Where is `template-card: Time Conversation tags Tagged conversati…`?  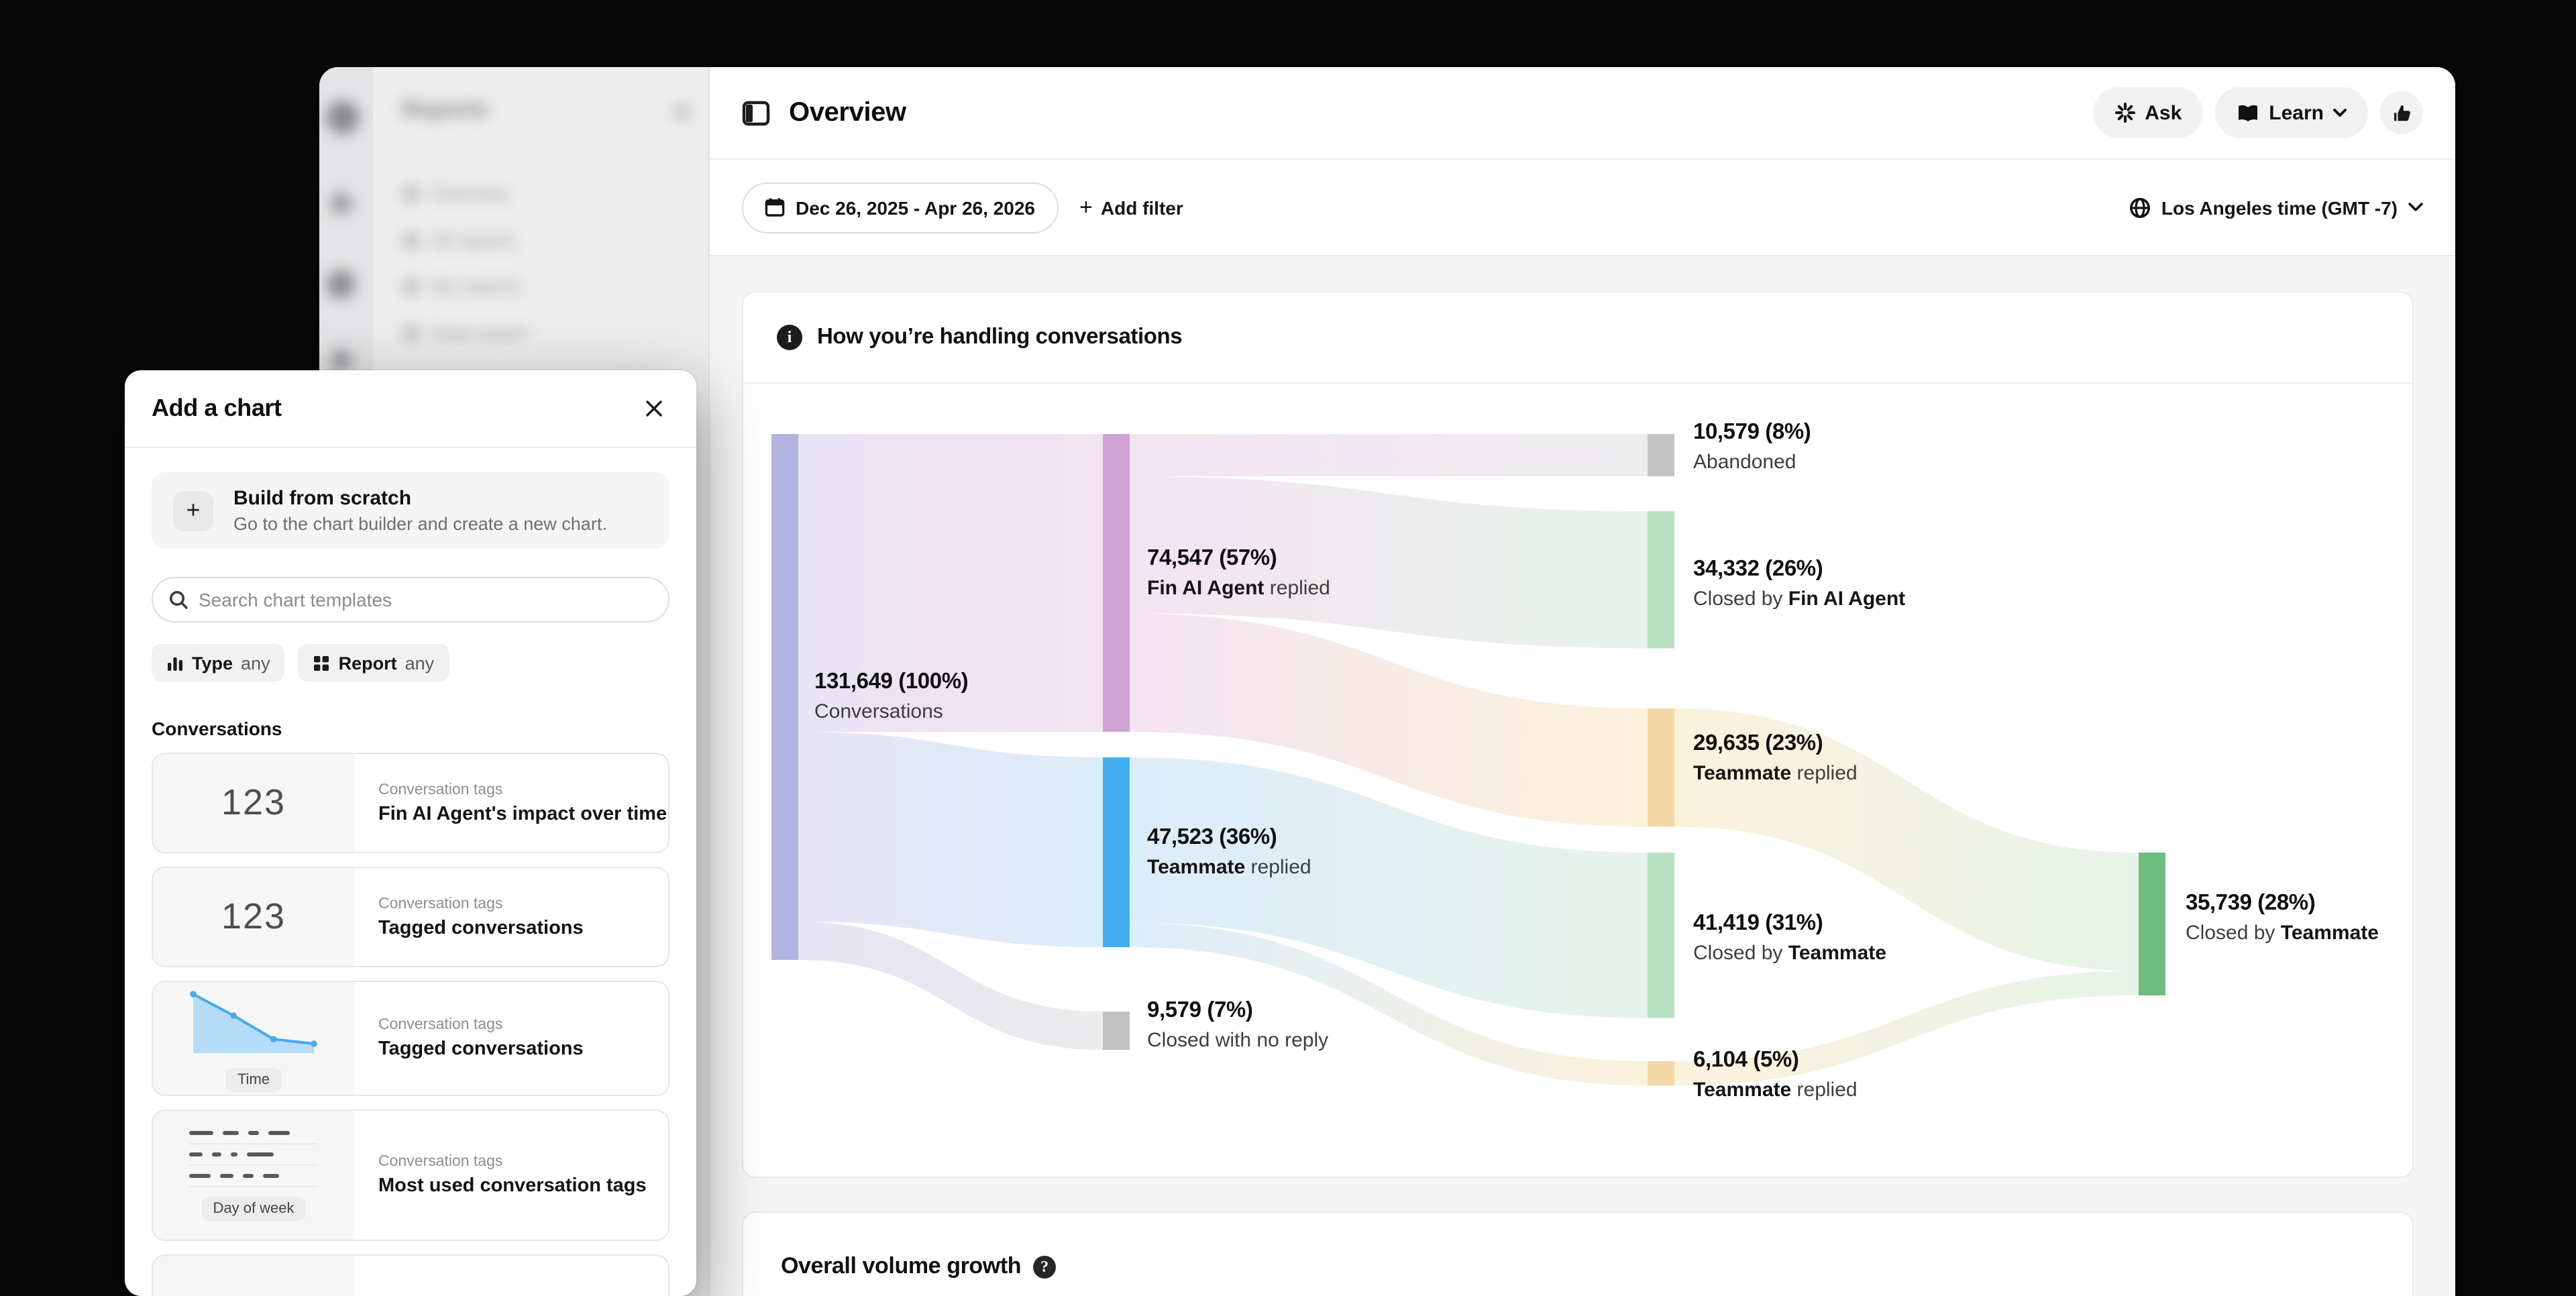 template-card: Time Conversation tags Tagged conversati… is located at coordinates (410, 1038).